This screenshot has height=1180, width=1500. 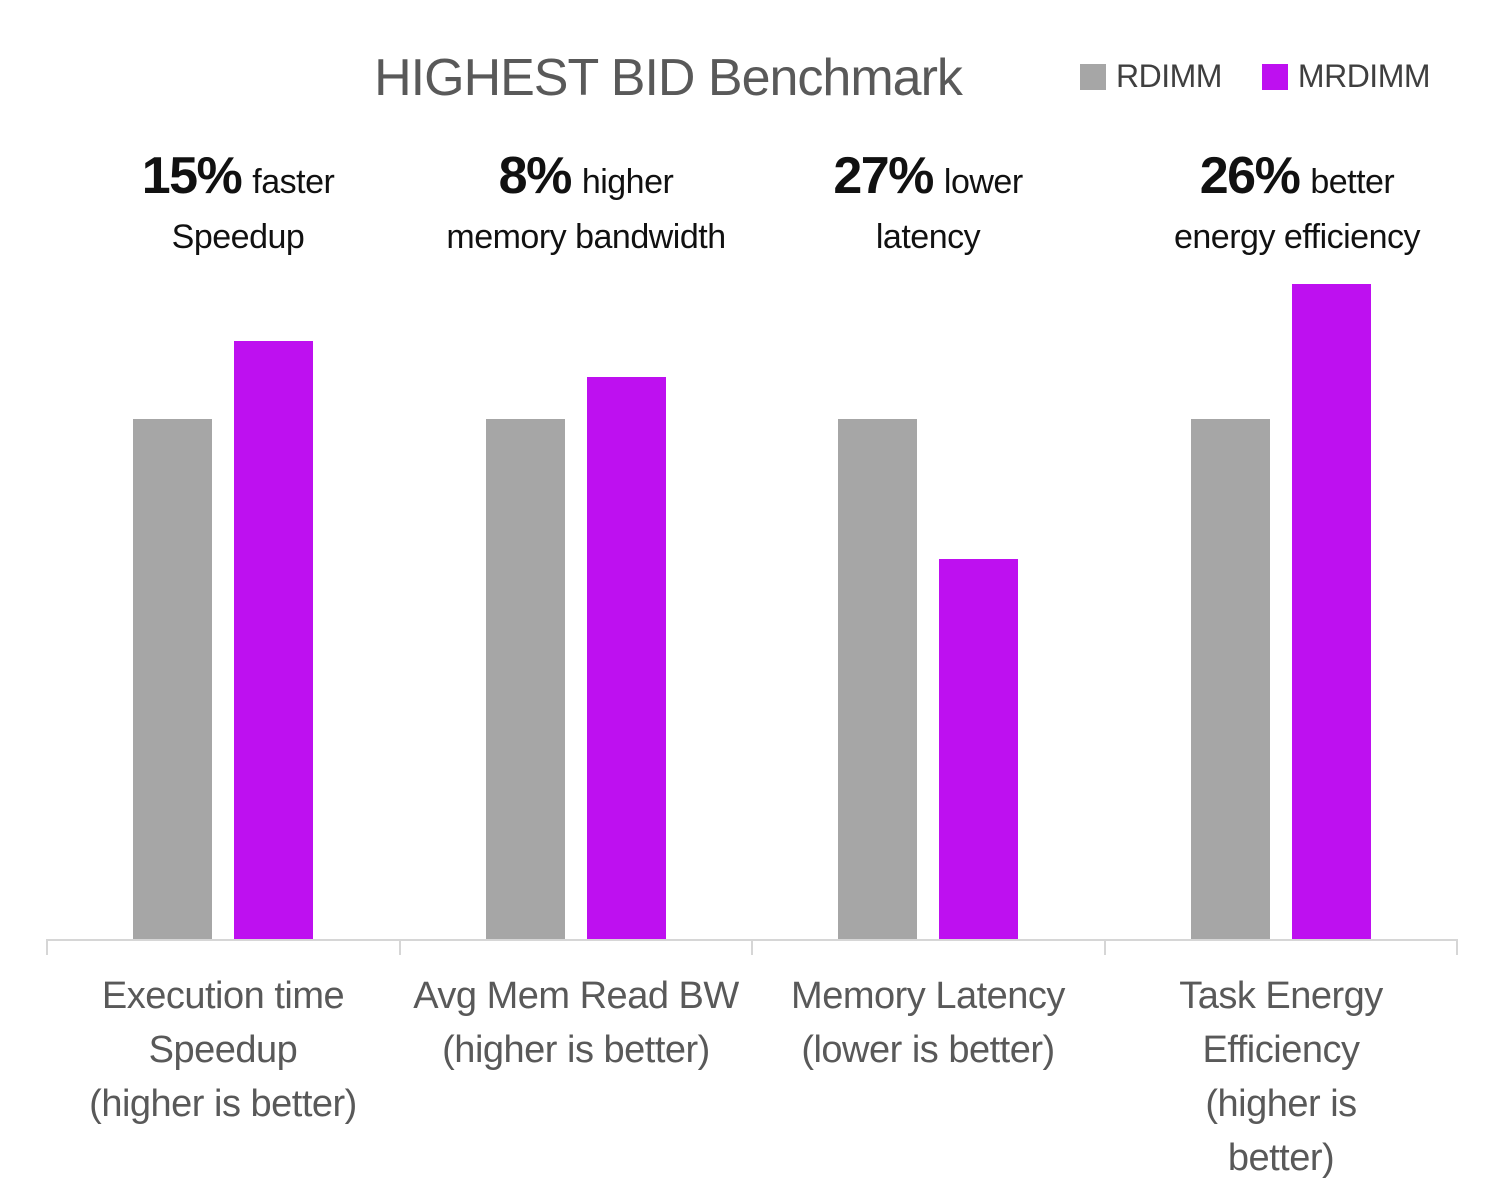 What do you see at coordinates (192, 176) in the screenshot?
I see `annotation-percent: 15%` at bounding box center [192, 176].